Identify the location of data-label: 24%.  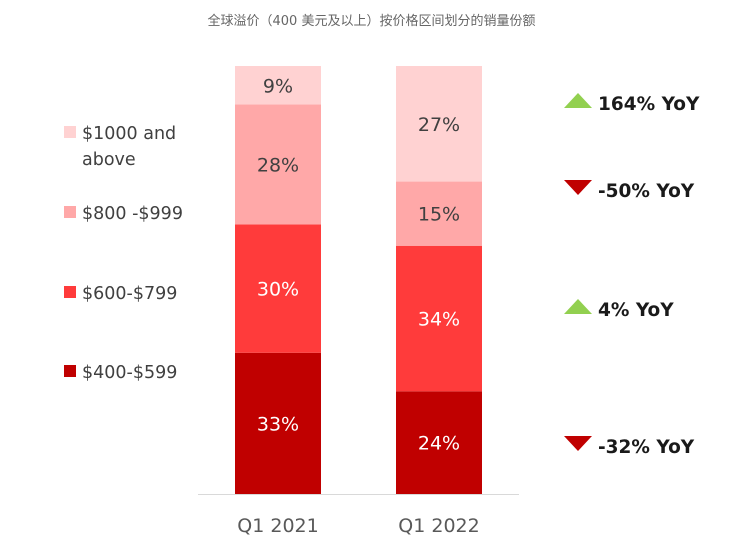
(439, 444).